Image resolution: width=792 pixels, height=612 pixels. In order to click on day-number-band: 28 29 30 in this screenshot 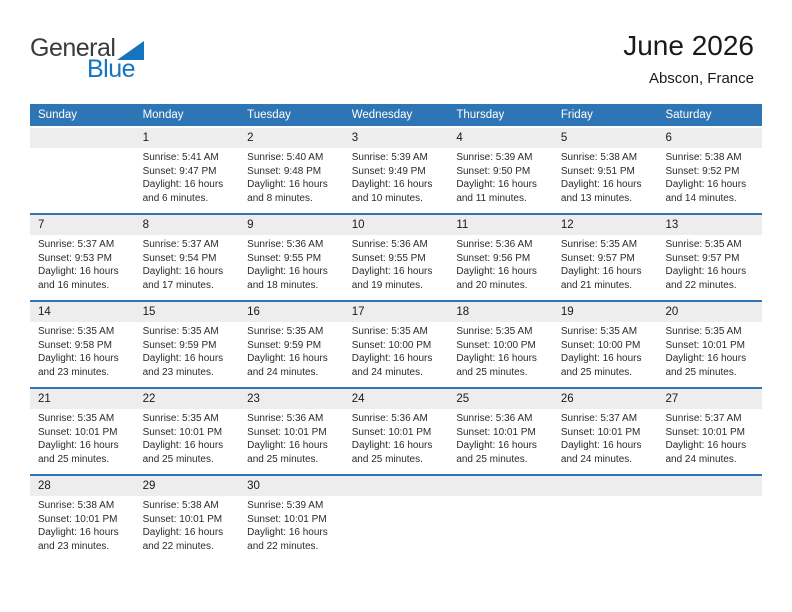, I will do `click(396, 486)`.